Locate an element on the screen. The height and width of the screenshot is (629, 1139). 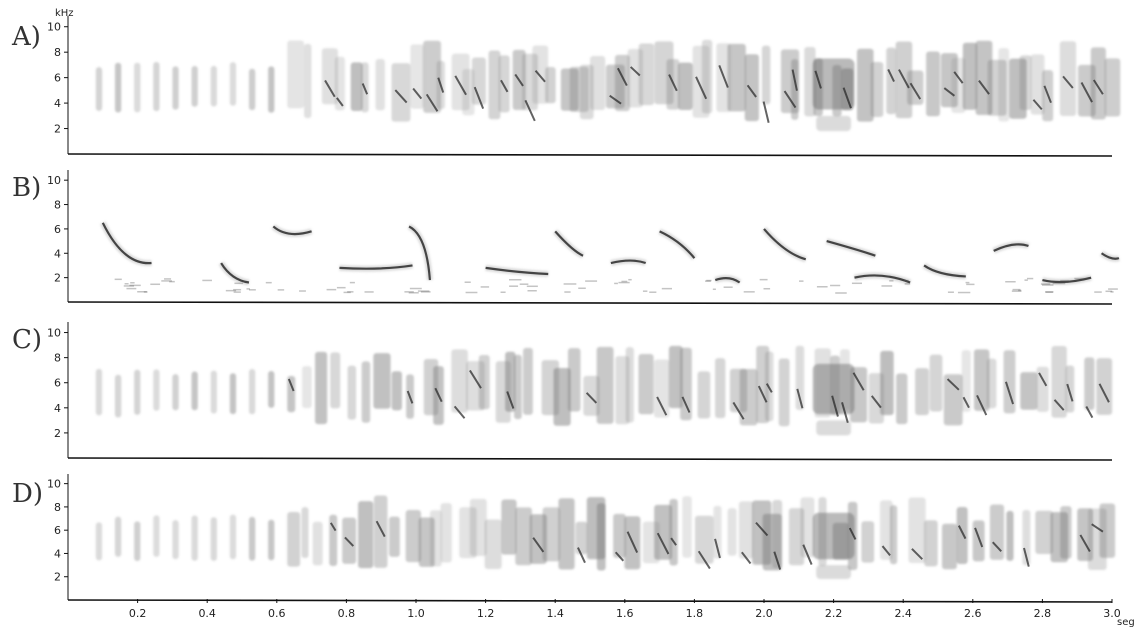
x-tick-label: 1.2 is located at coordinates (486, 613).